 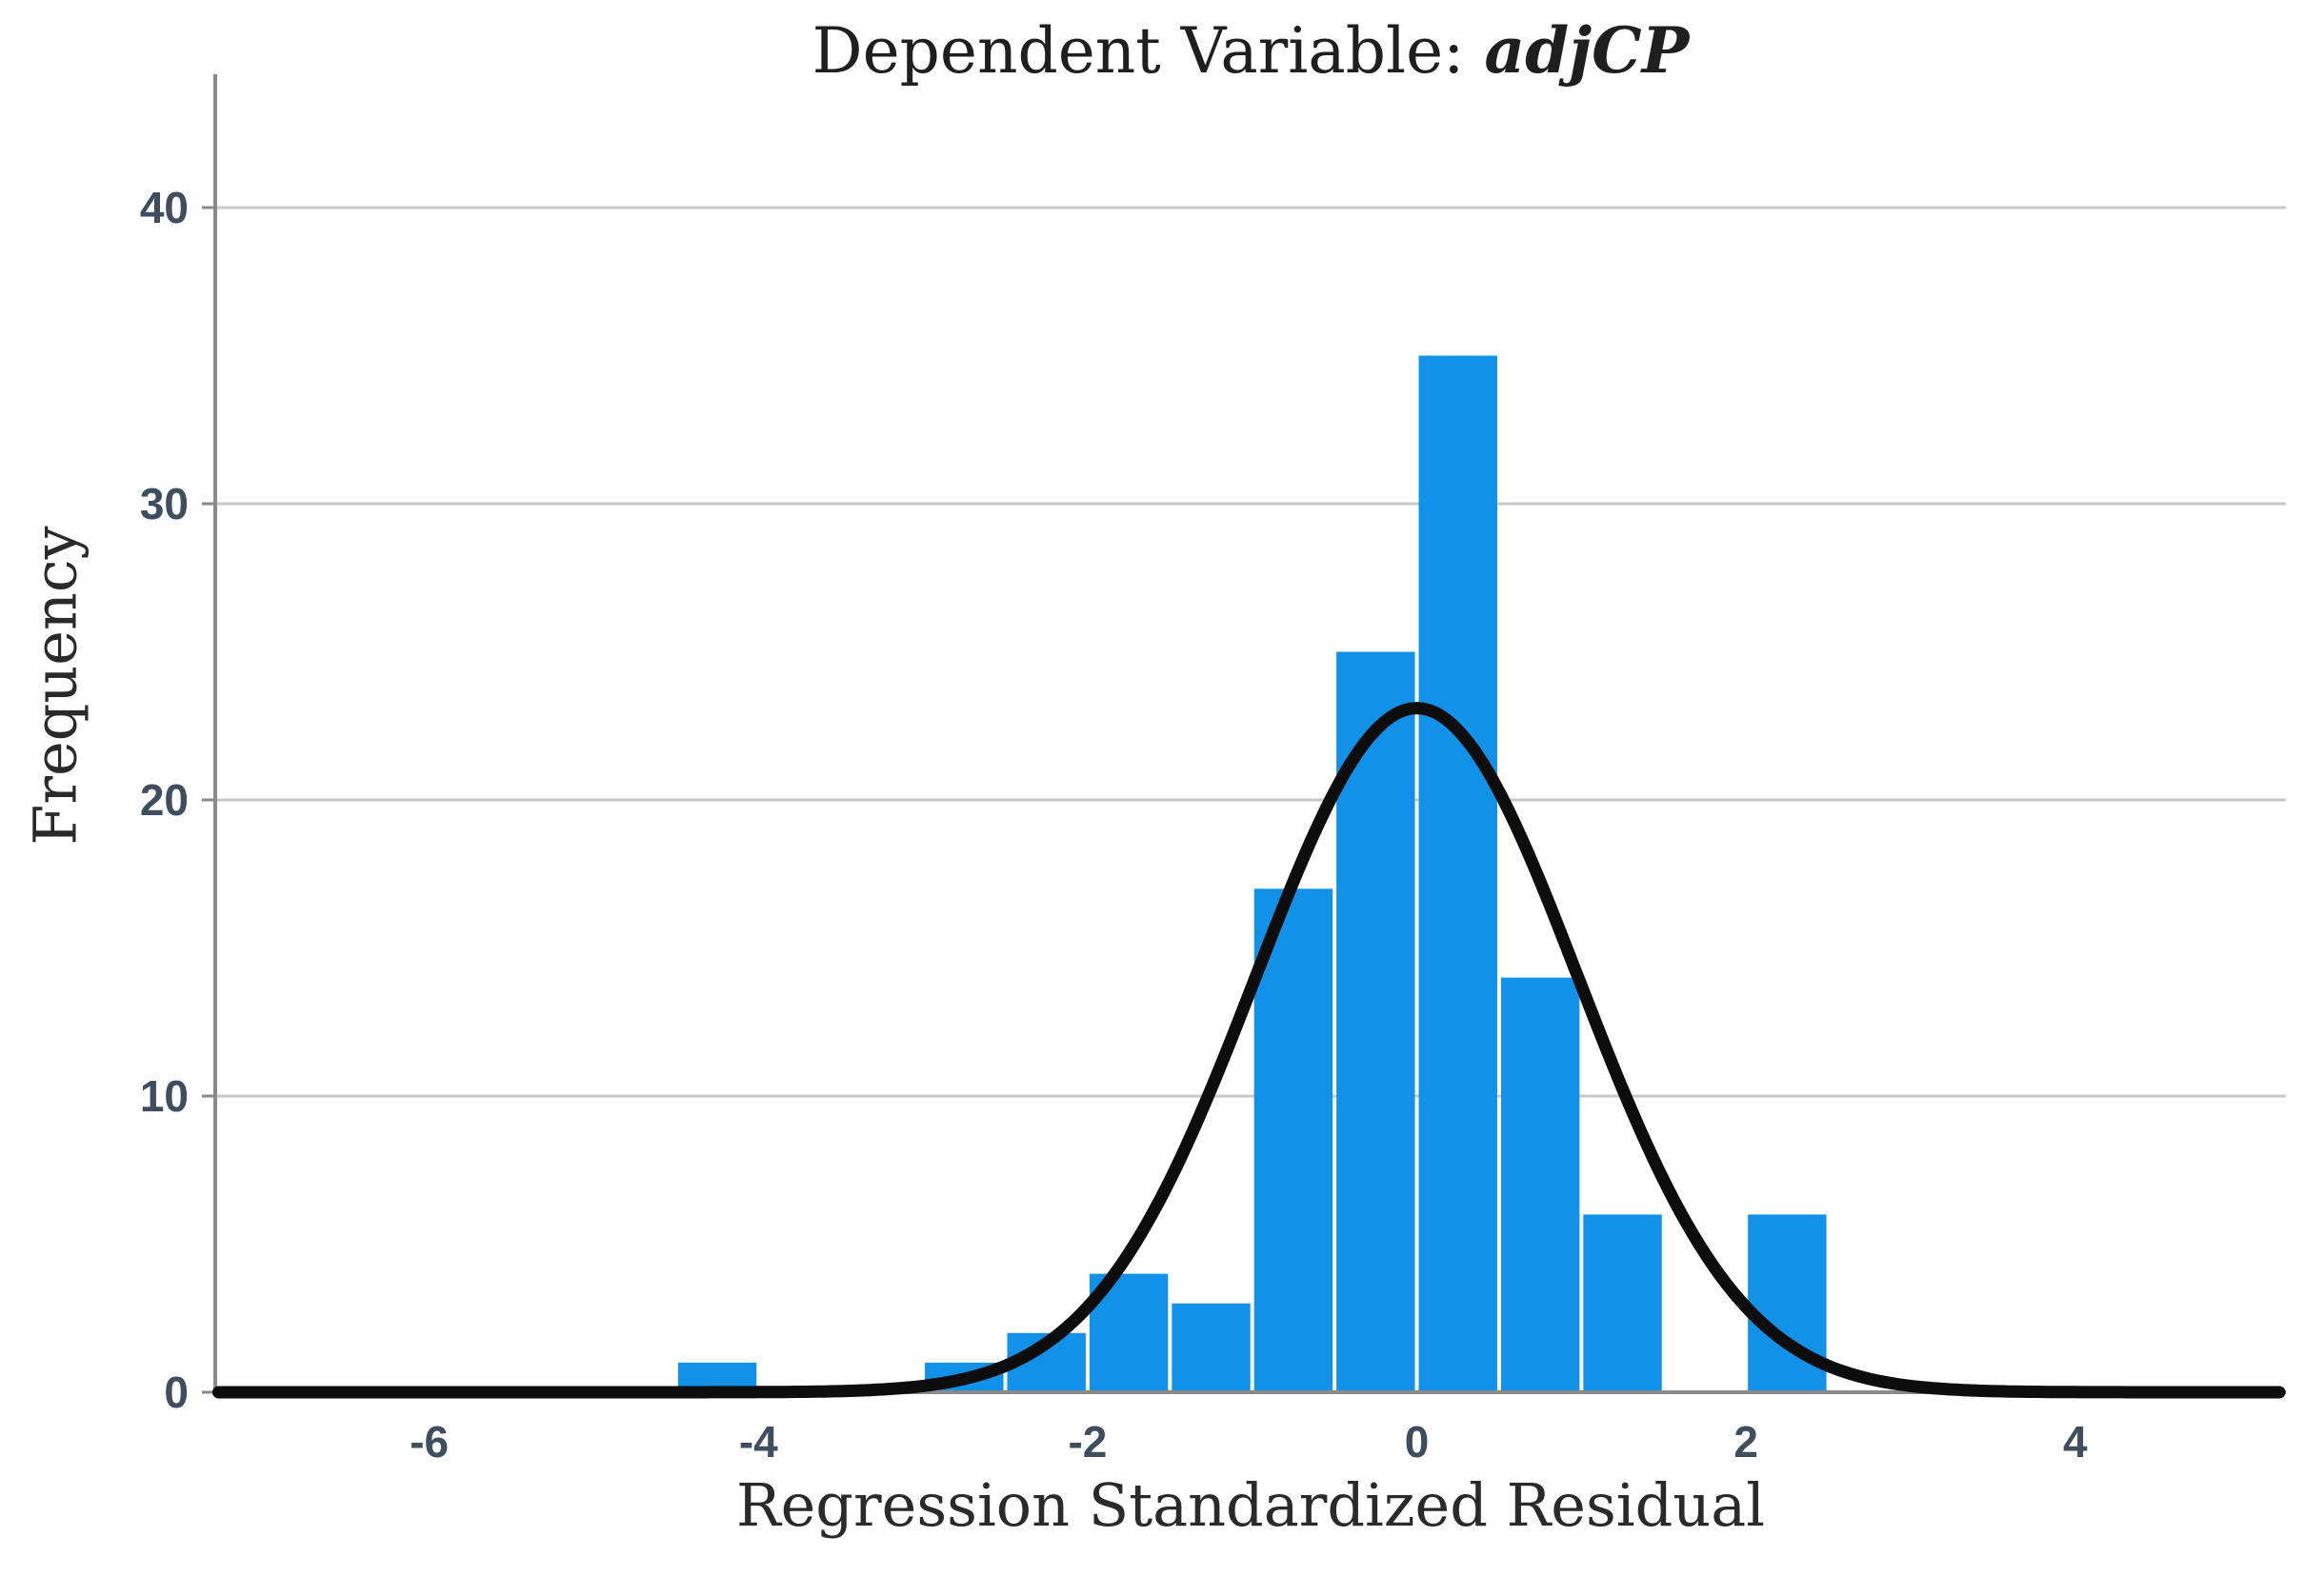 What do you see at coordinates (1148, 51) in the screenshot?
I see `chart-title-prefix: Dependent Variable:` at bounding box center [1148, 51].